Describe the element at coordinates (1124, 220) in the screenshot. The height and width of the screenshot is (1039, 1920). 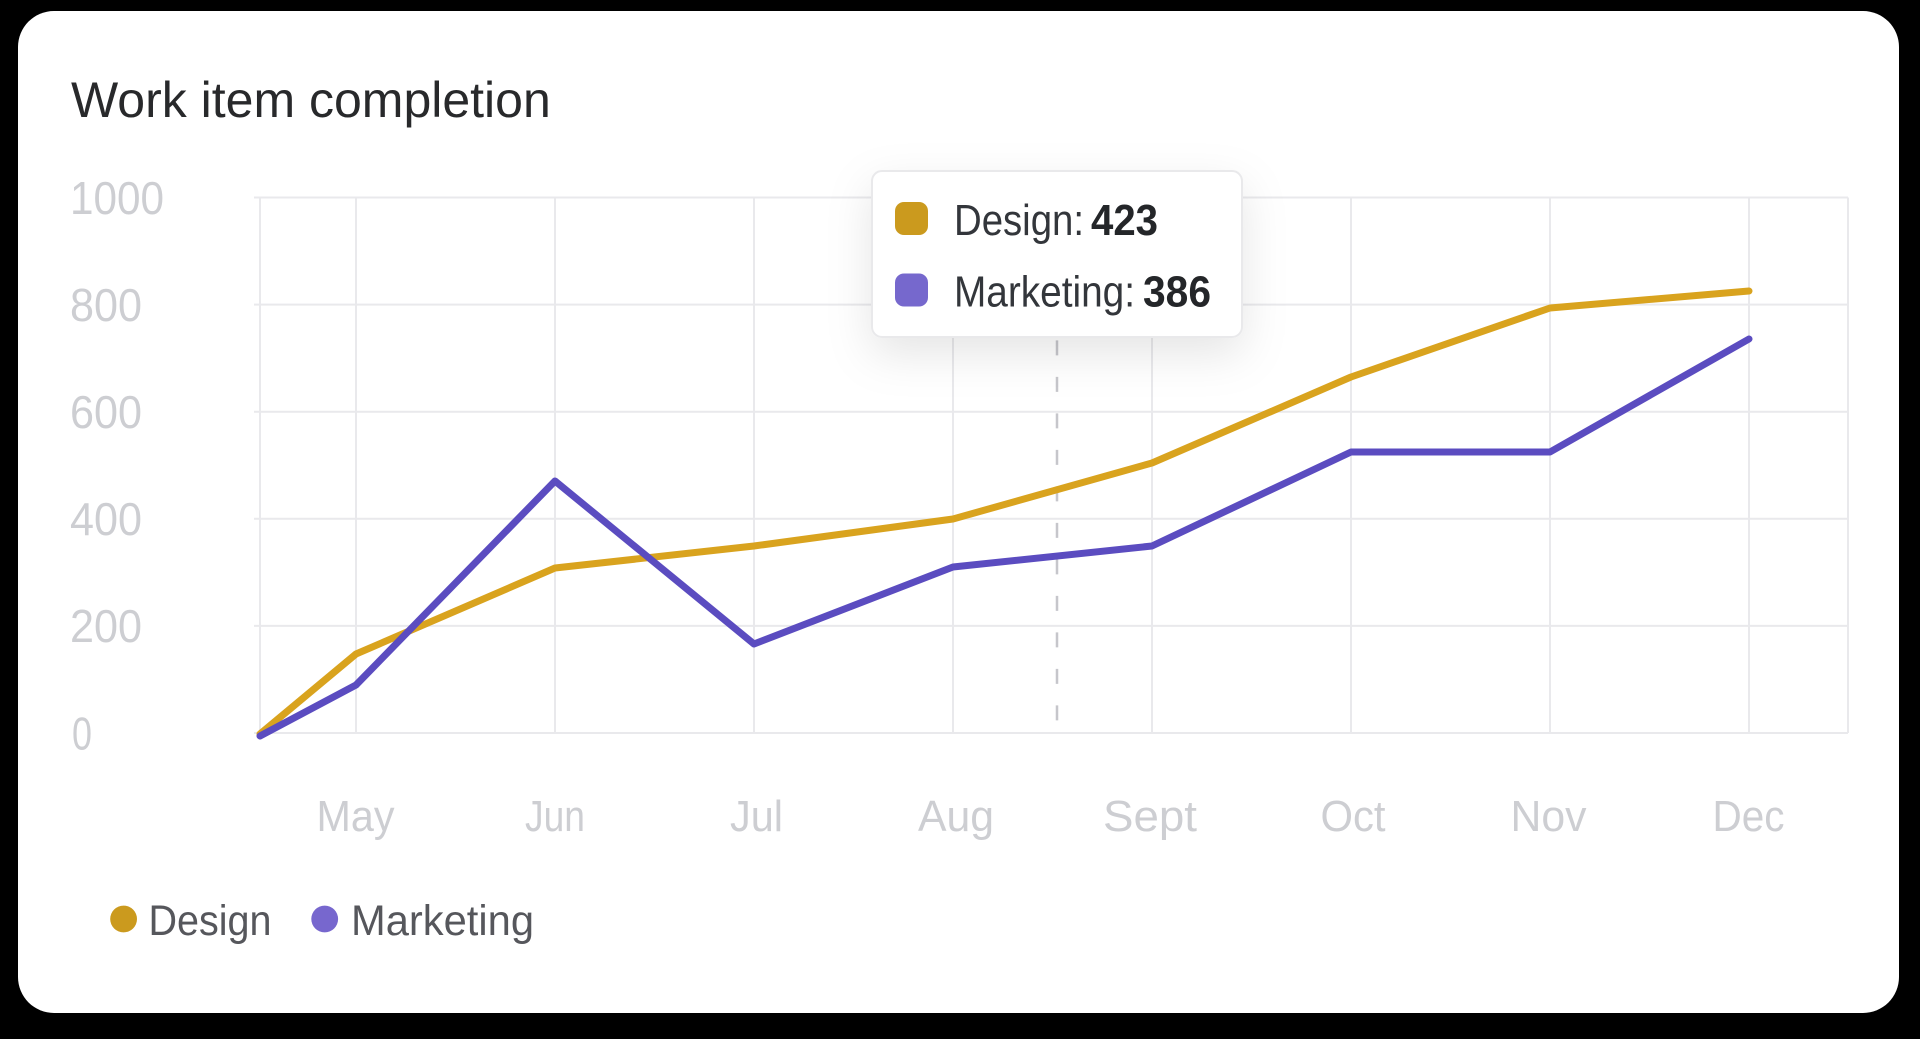
I see `svg-text: 423` at that location.